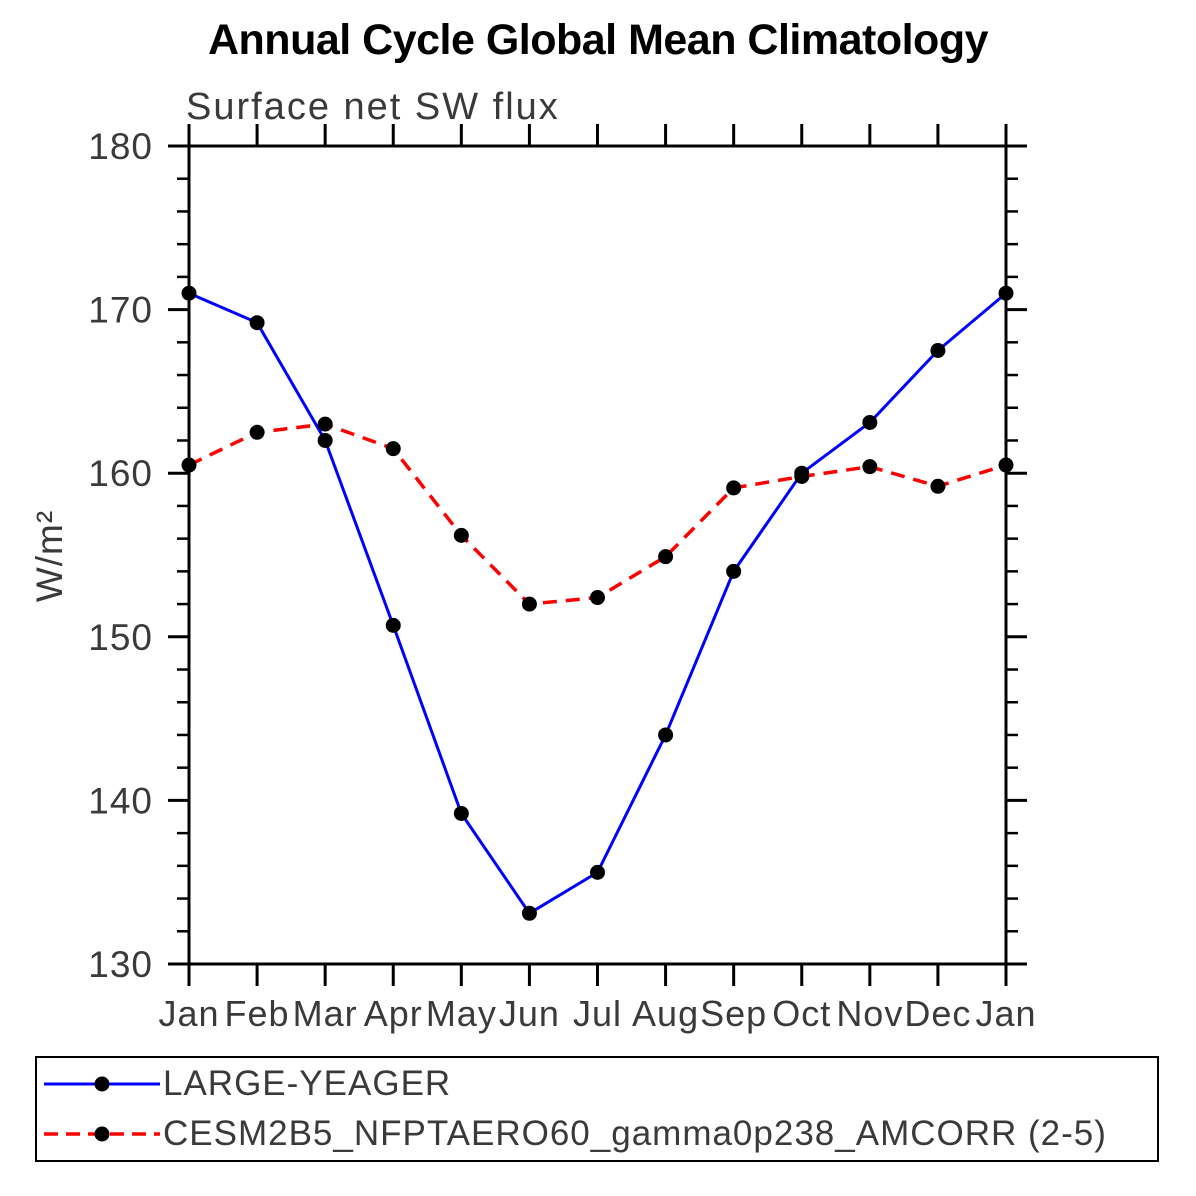 The image size is (1196, 1196). What do you see at coordinates (937, 1013) in the screenshot?
I see `x-tick-label: Dec` at bounding box center [937, 1013].